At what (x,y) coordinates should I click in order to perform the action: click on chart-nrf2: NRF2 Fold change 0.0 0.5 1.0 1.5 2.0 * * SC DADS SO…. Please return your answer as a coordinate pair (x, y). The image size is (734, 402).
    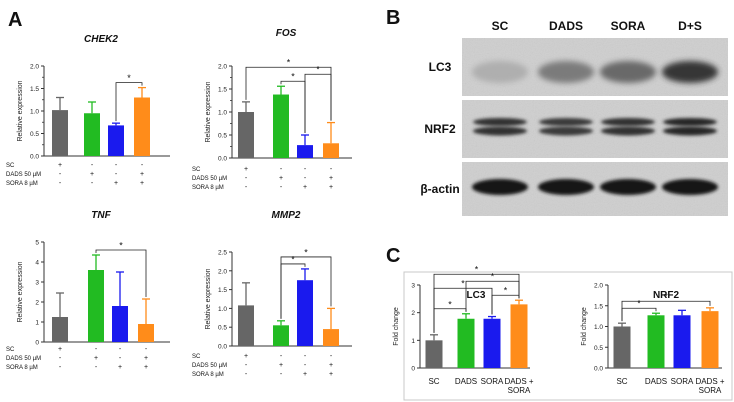
    Looking at the image, I should click on (653, 339).